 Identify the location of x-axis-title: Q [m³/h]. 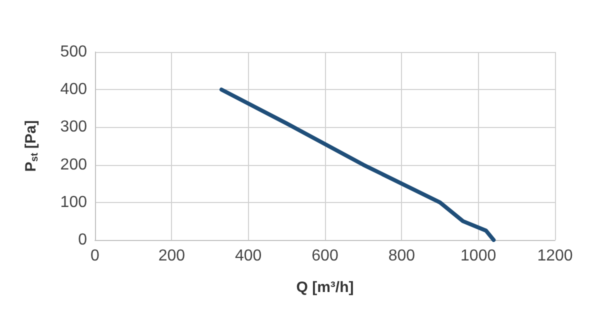
(325, 287).